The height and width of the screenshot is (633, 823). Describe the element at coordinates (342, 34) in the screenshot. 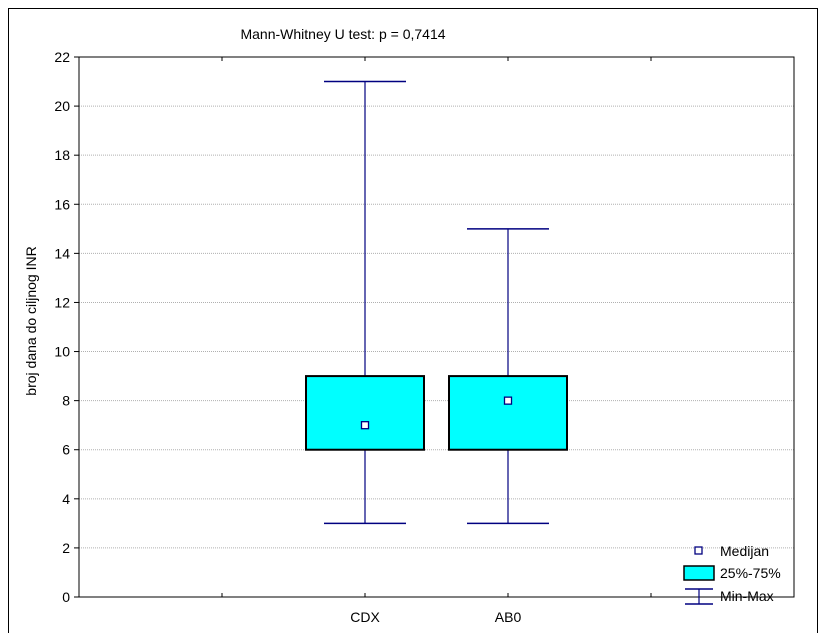

I see `chart-title: Mann-Whitney U test: p = 0,7414` at that location.